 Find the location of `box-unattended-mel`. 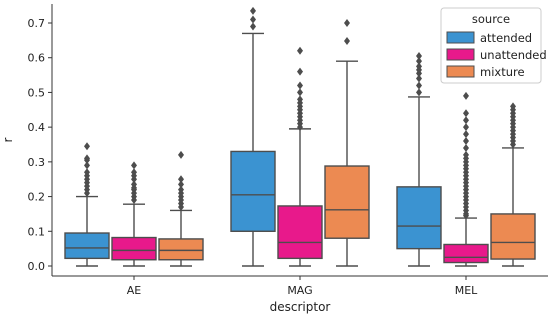

box-unattended-mel is located at coordinates (466, 179).